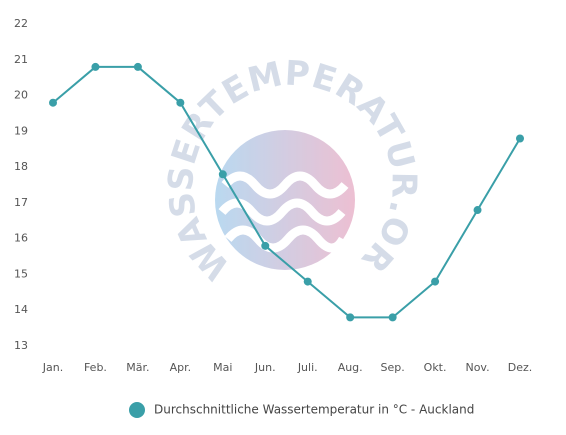 Image resolution: width=566 pixels, height=435 pixels. I want to click on y-tick-label: 16, so click(21, 238).